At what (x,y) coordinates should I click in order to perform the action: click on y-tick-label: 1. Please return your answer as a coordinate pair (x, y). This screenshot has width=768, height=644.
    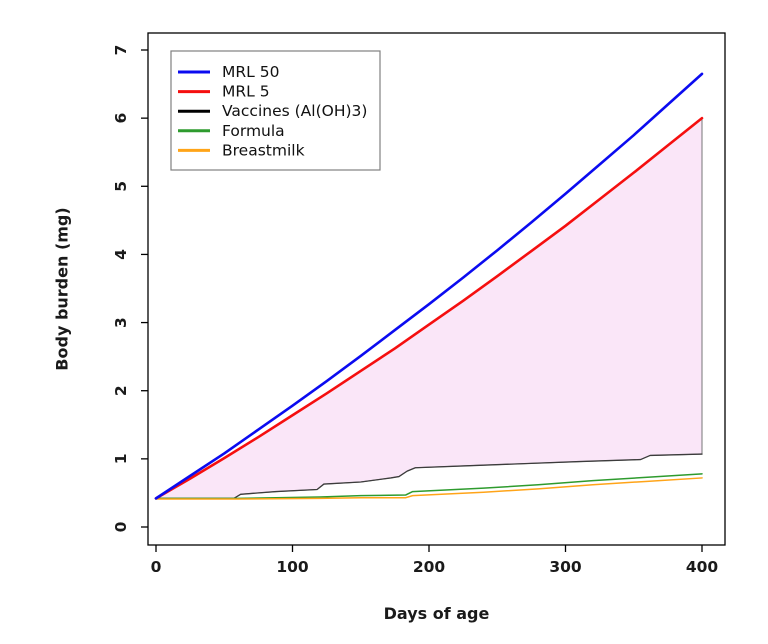
    Looking at the image, I should click on (121, 458).